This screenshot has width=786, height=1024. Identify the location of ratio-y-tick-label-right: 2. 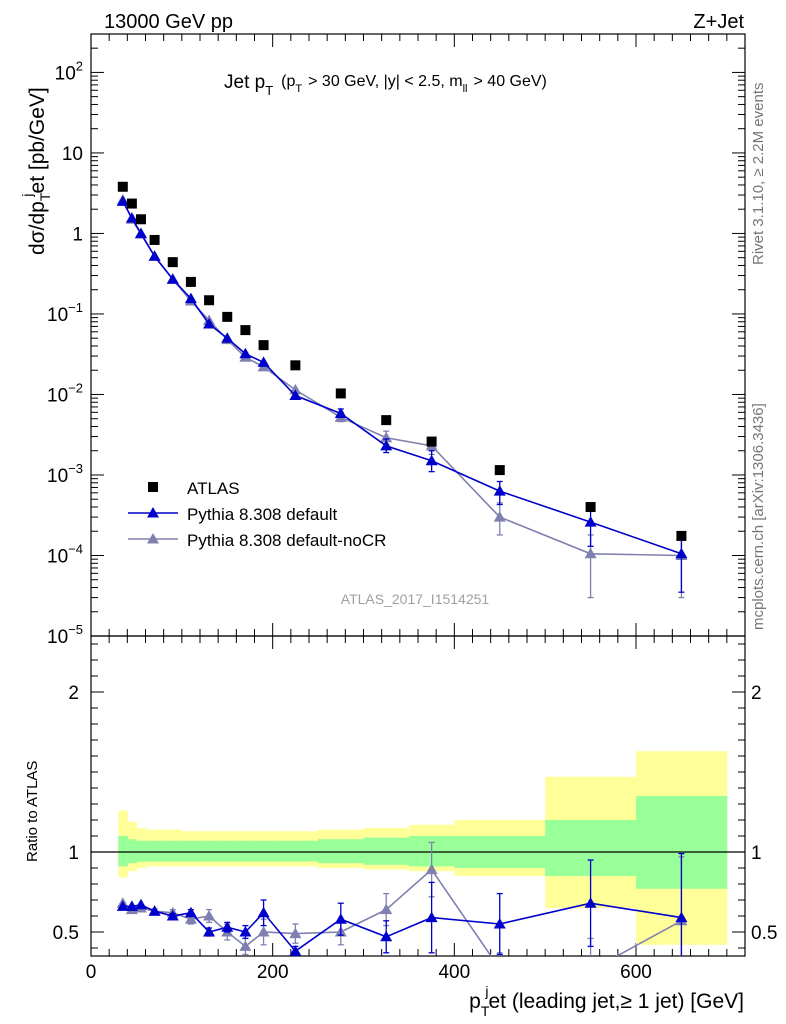
(756, 693).